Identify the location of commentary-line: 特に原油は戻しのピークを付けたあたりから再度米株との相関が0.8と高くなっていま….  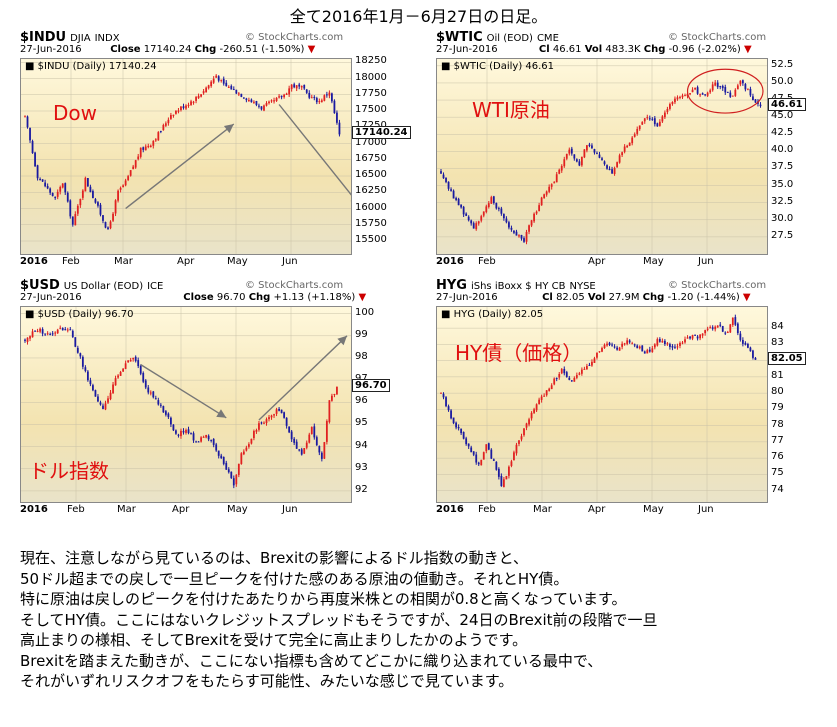
(323, 599).